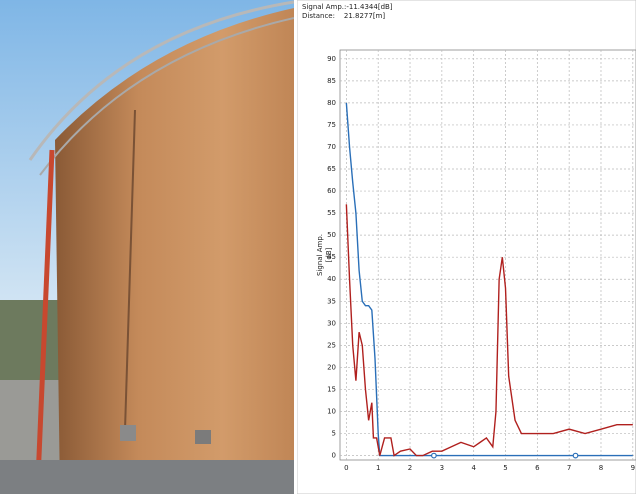 This screenshot has width=636, height=494. What do you see at coordinates (331, 412) in the screenshot?
I see `y-tick-label: 10` at bounding box center [331, 412].